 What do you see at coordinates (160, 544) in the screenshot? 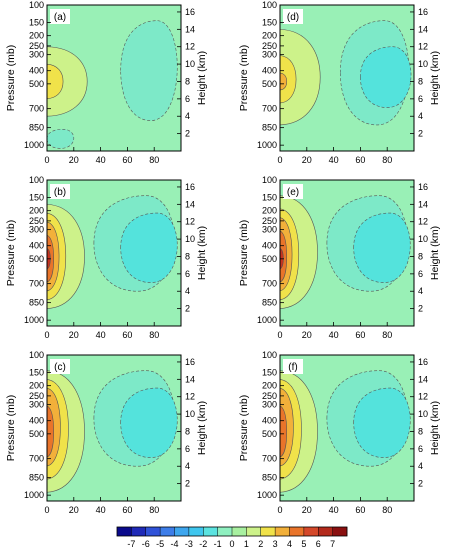
I see `colorbar-label: -5` at bounding box center [160, 544].